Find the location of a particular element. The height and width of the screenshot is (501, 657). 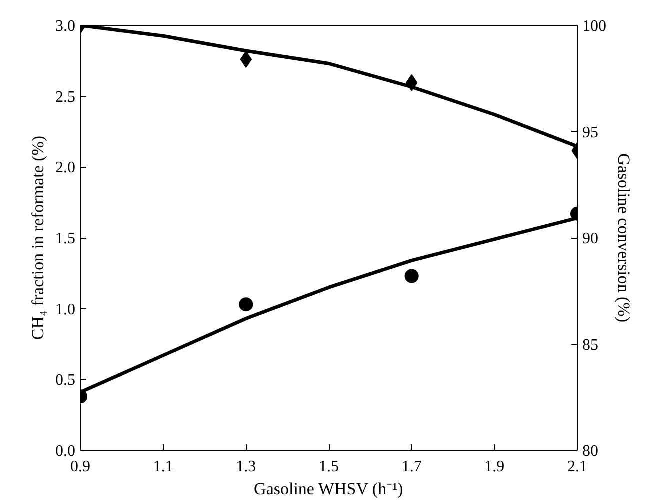

y2-tick-label: 80 is located at coordinates (590, 451).